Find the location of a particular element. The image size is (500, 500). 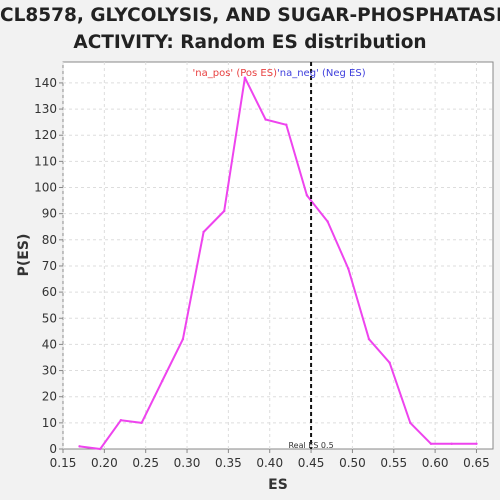

neg-es-annotation: 'na_neg' (Neg ES) is located at coordinates (321, 73).